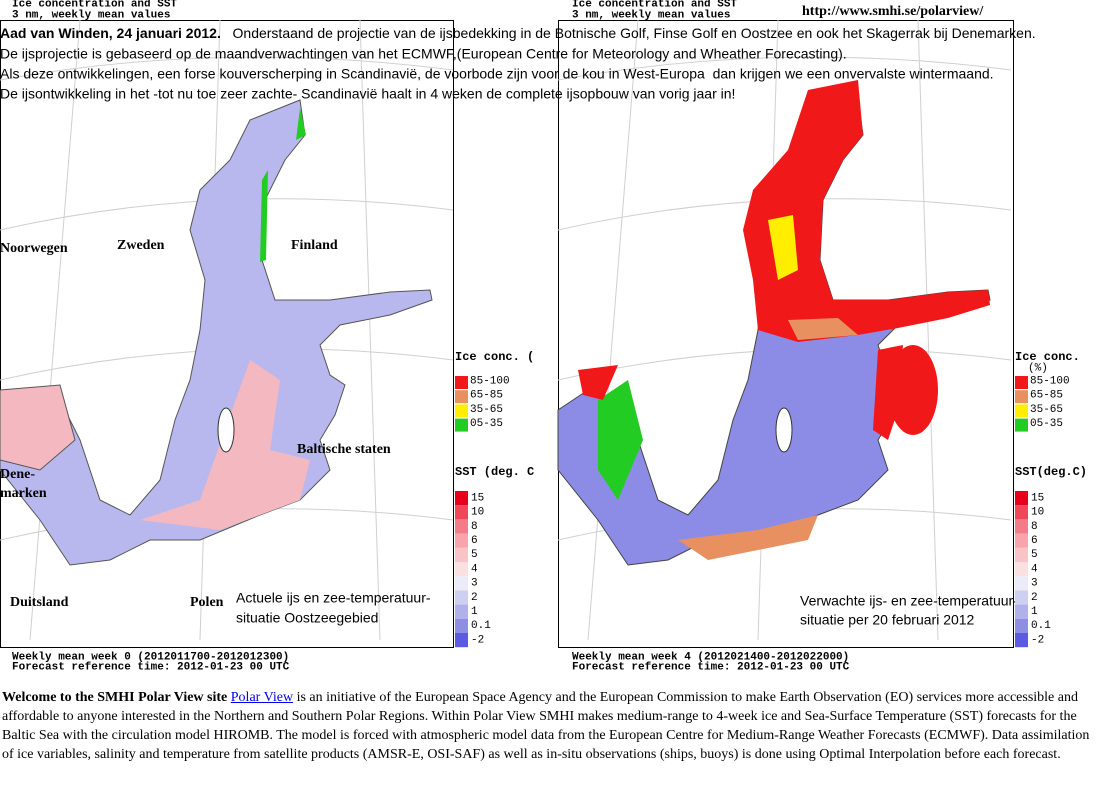 The width and height of the screenshot is (1099, 788). What do you see at coordinates (307, 617) in the screenshot?
I see `caption: situatie Oostzeegebied` at bounding box center [307, 617].